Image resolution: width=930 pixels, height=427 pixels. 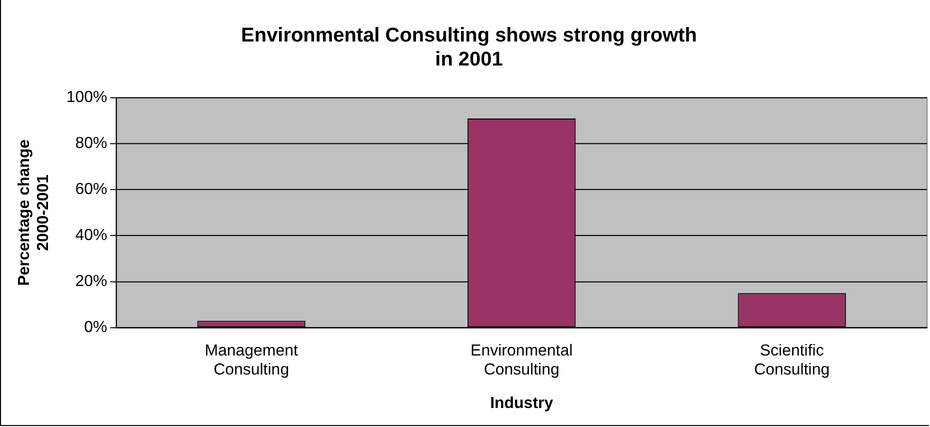 I want to click on y-tick-label: 80%, so click(x=91, y=143).